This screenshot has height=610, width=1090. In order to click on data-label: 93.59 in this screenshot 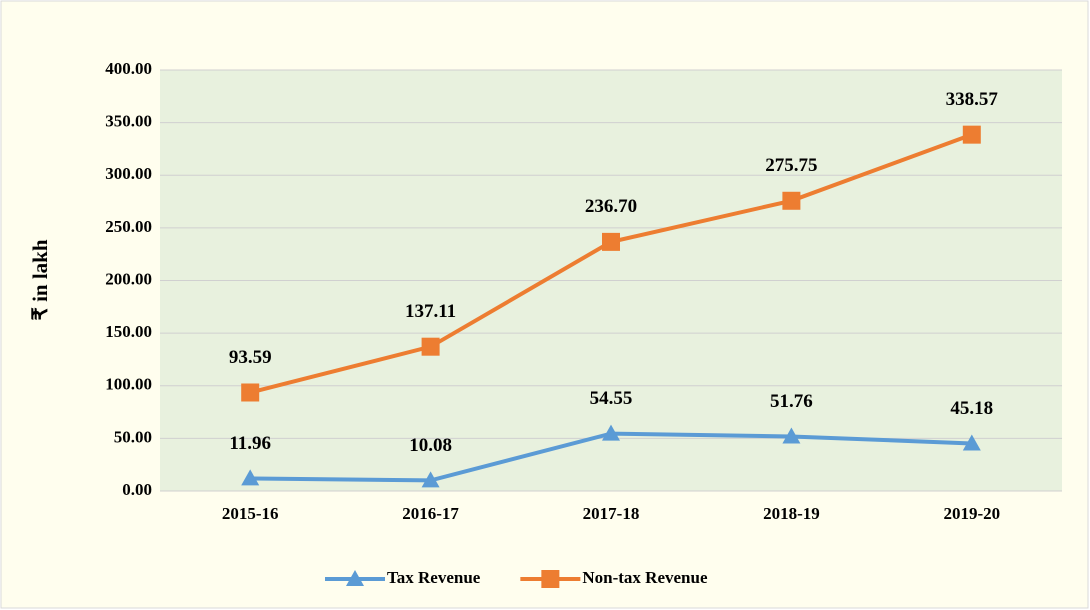, I will do `click(250, 357)`.